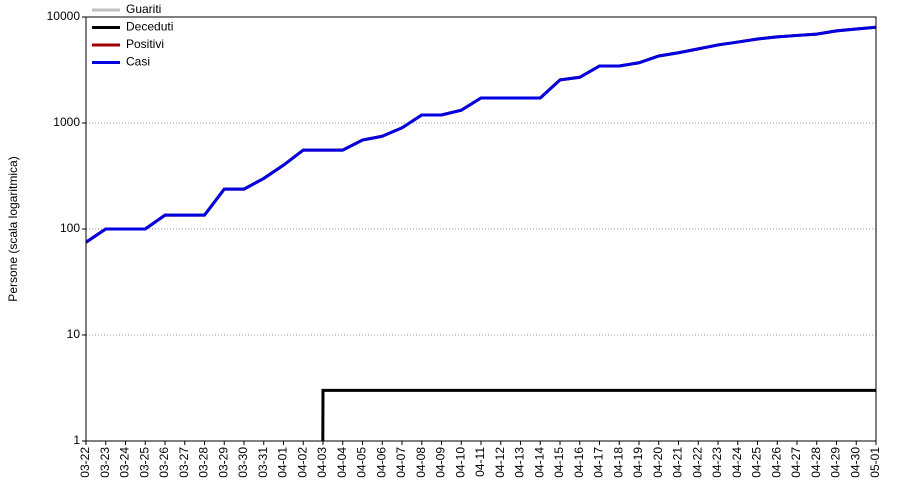 The height and width of the screenshot is (500, 900). I want to click on x-tick-label: 03-29, so click(223, 462).